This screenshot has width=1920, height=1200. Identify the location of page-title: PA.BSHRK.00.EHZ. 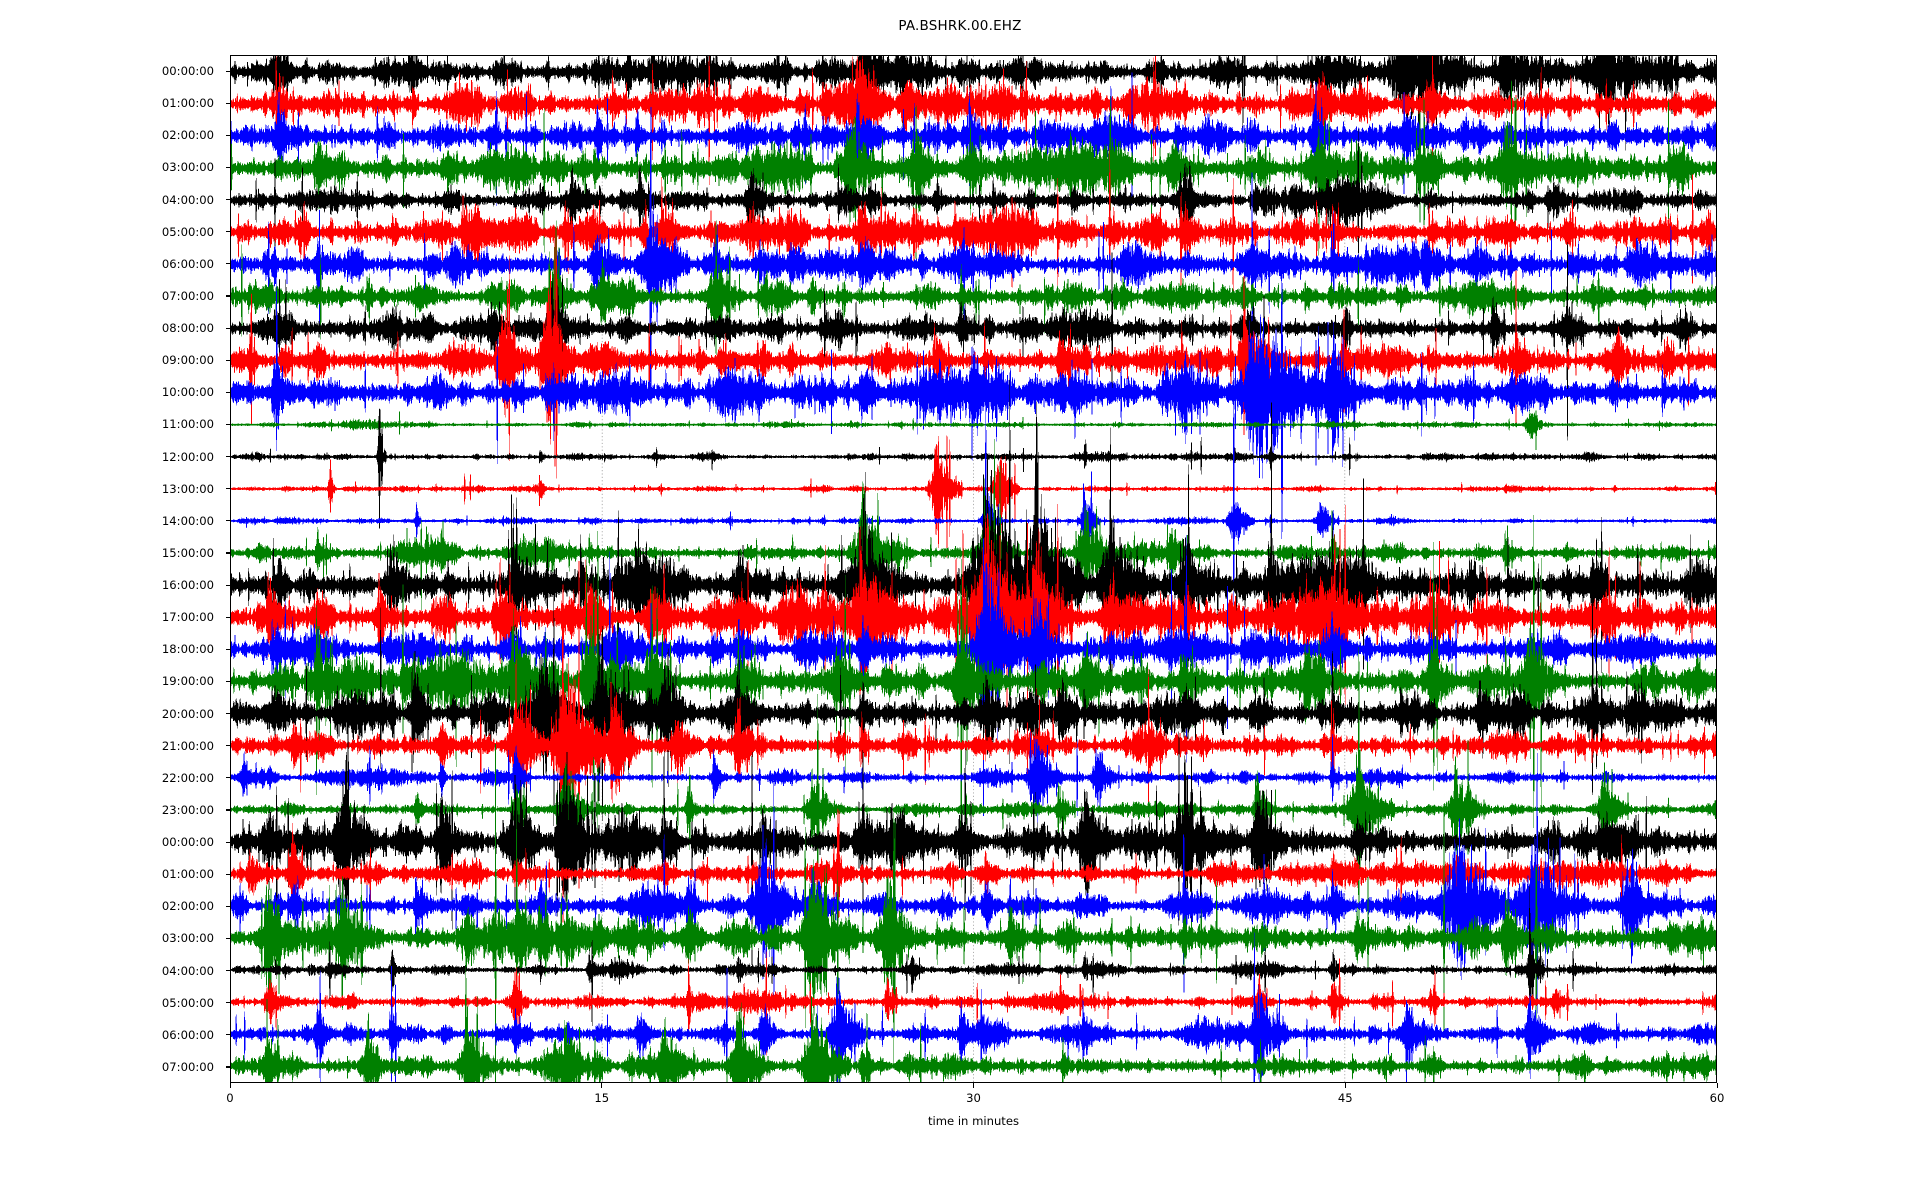
(960, 26).